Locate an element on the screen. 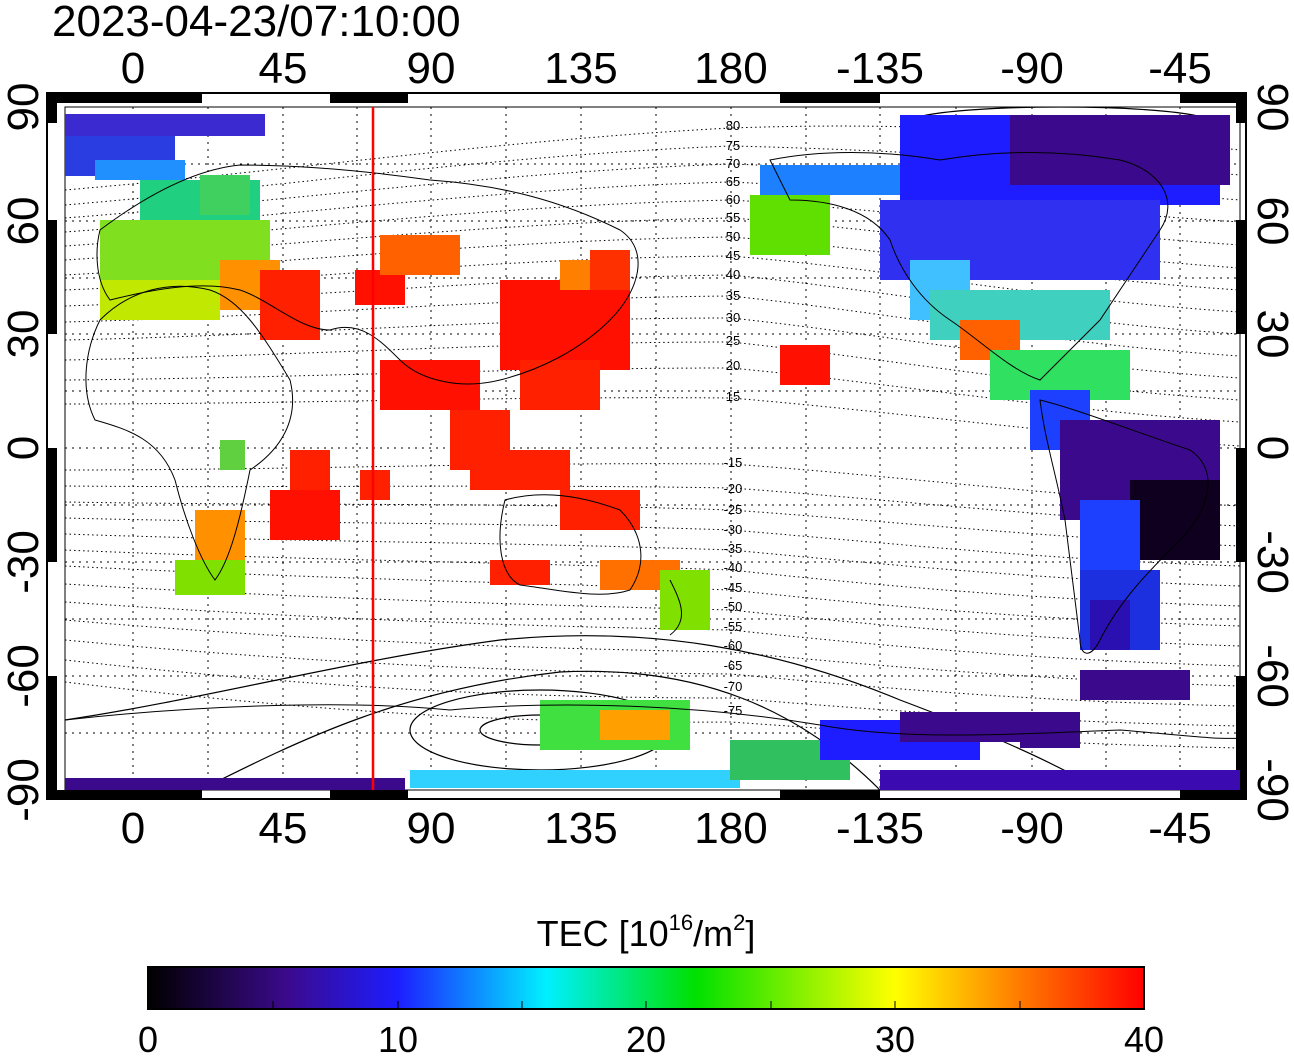  contour-label: -55 is located at coordinates (733, 626).